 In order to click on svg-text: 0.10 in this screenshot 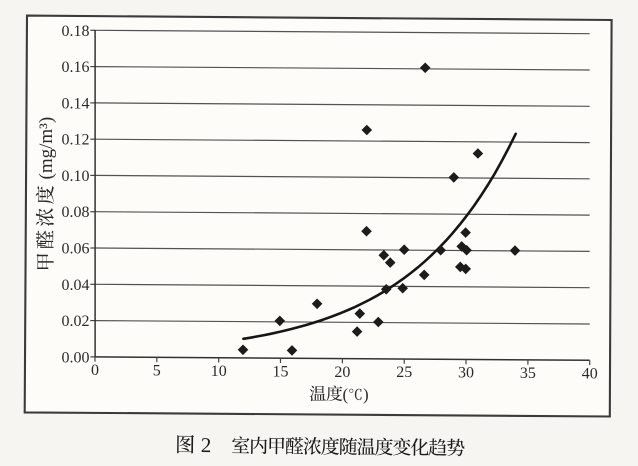, I will do `click(76, 176)`.